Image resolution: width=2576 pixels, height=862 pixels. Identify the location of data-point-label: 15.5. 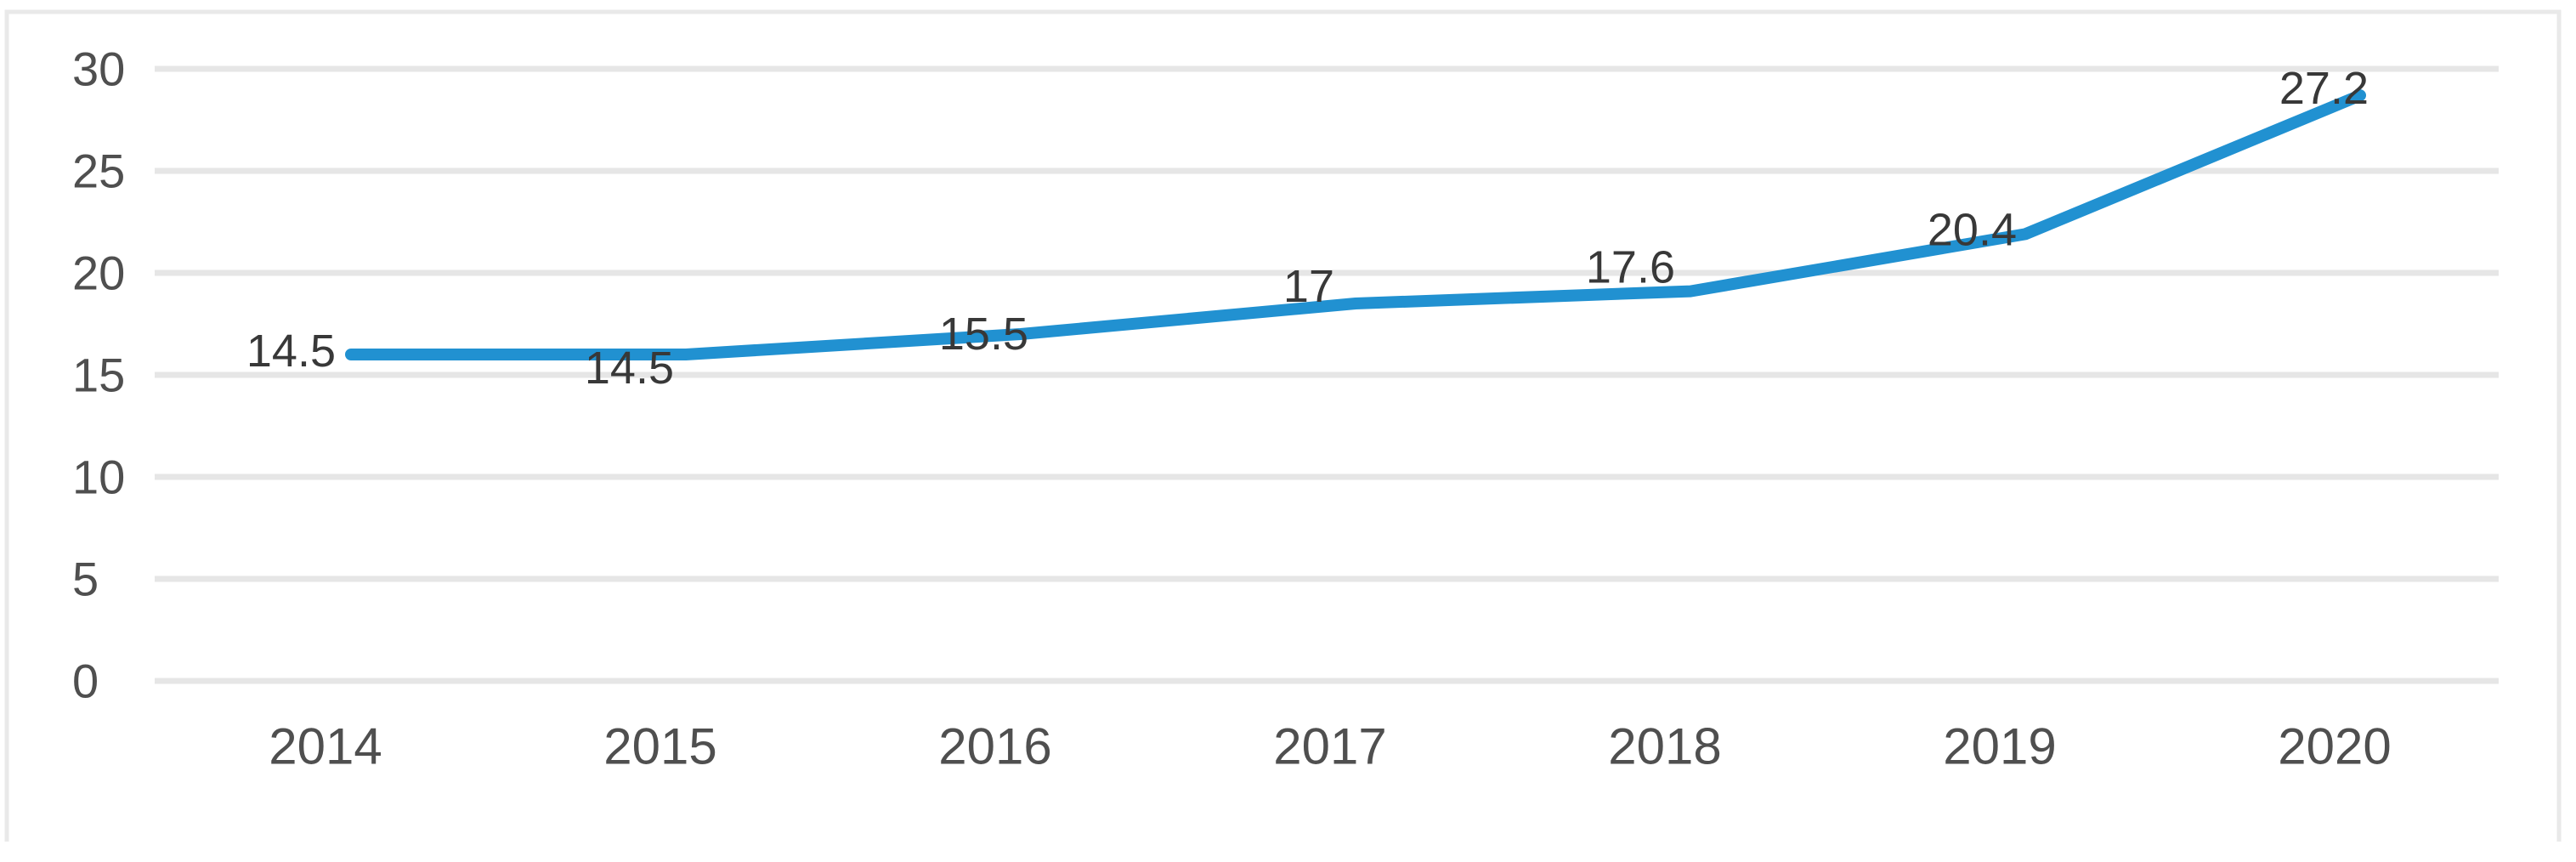
(983, 334).